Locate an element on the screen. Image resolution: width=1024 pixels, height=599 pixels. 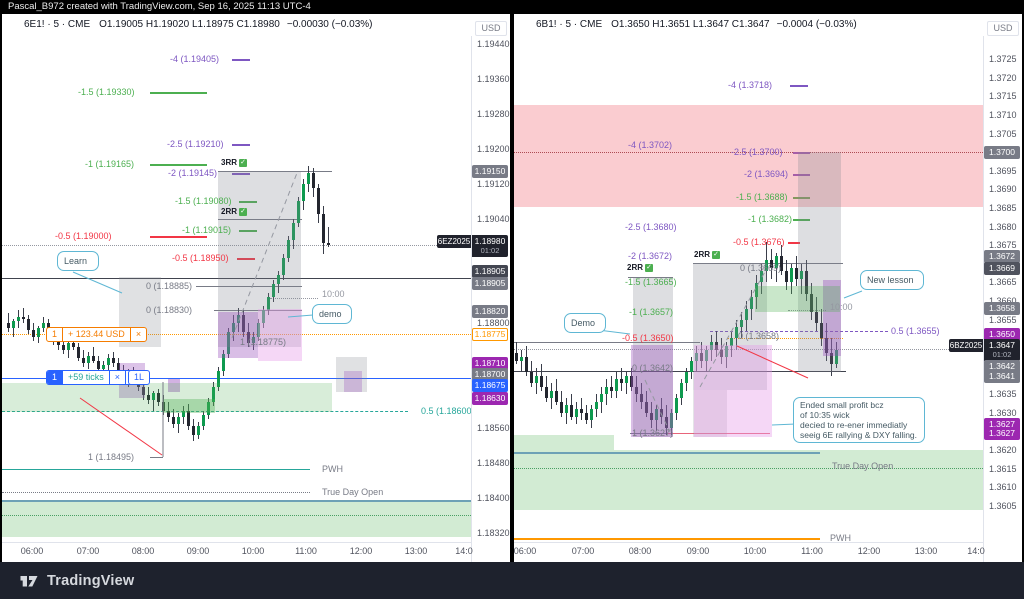
fib-label: -4 (1.3702) is located at coordinates (650, 145).